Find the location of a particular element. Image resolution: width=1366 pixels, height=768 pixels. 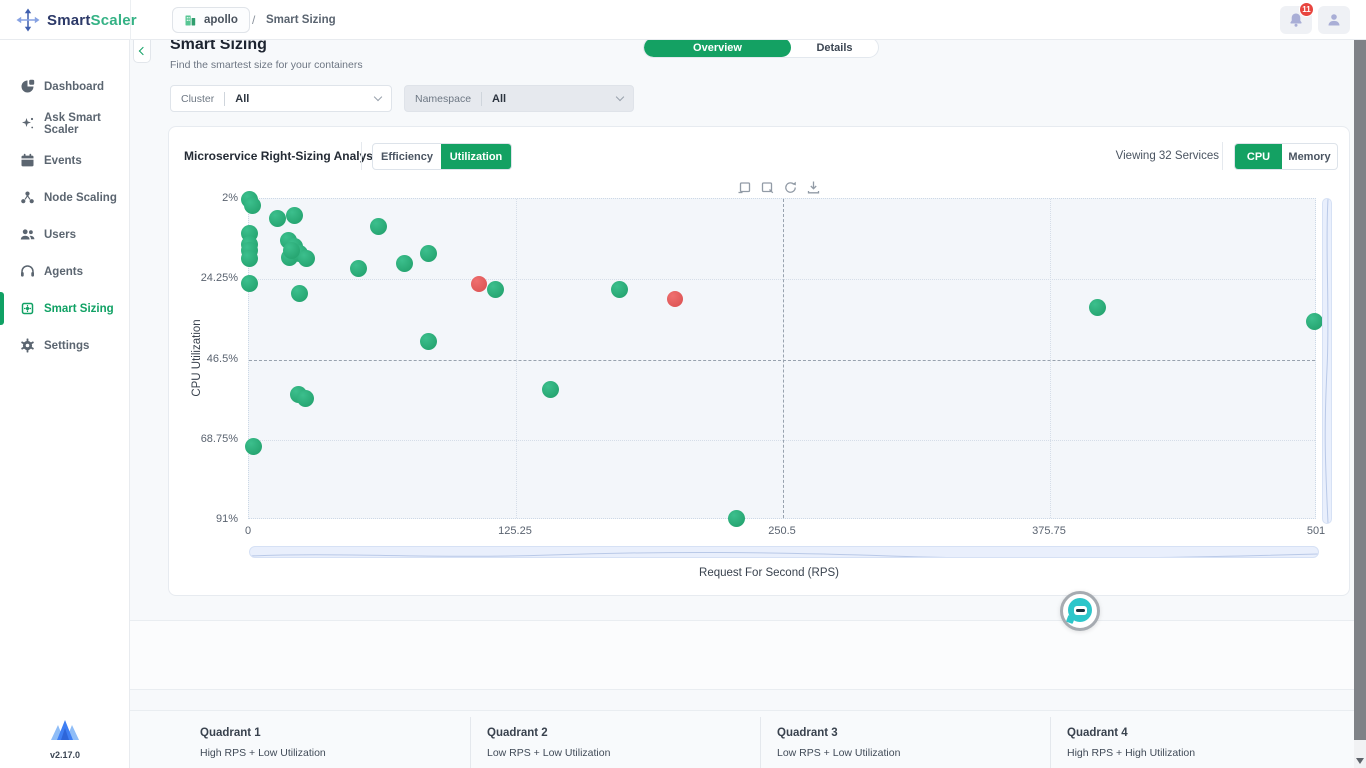

sidebar-item-events: Events is located at coordinates (64, 160).